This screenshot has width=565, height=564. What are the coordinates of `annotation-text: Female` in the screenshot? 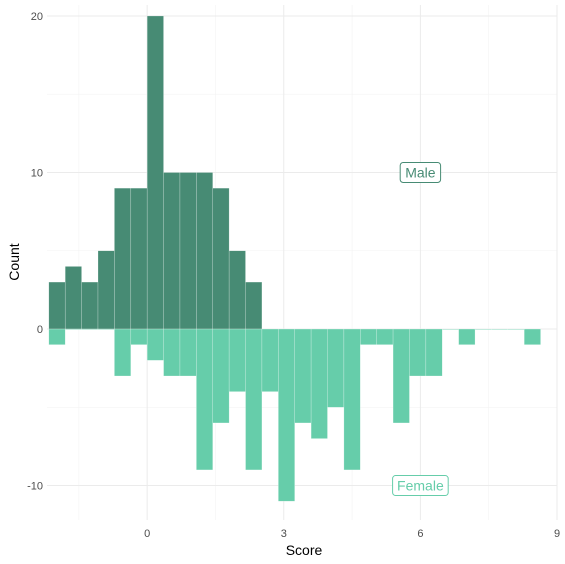 It's located at (420, 486).